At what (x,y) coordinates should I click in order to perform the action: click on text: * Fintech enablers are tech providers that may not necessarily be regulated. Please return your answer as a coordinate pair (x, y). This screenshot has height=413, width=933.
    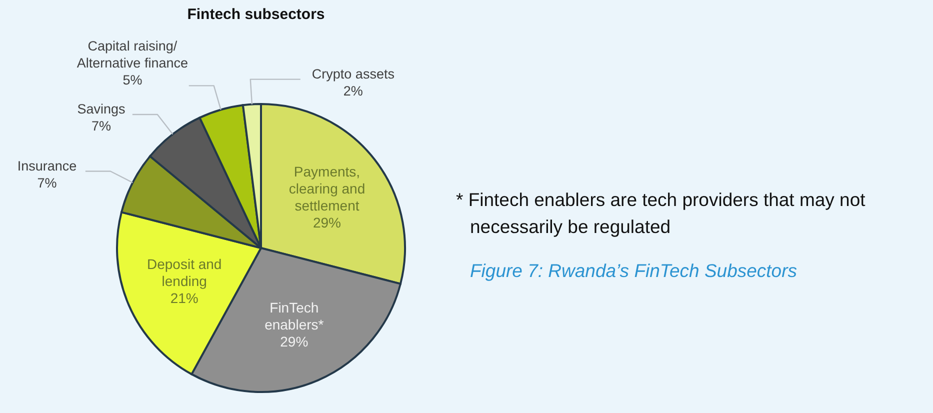
    Looking at the image, I should click on (661, 213).